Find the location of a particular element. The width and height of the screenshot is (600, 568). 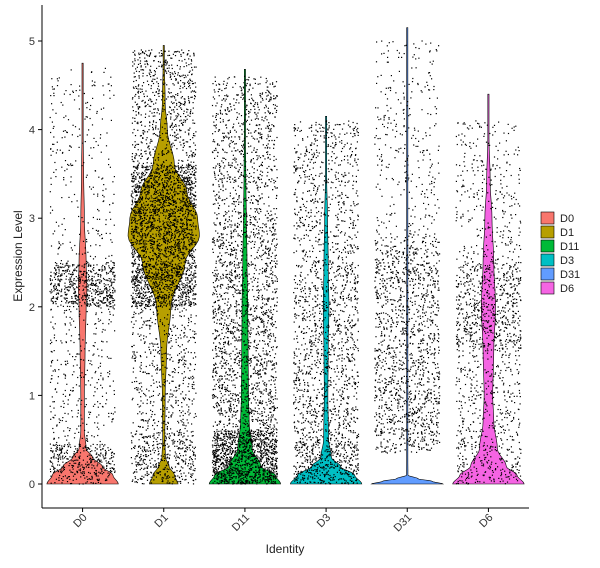

legend-label-d11: D11 is located at coordinates (569, 247).